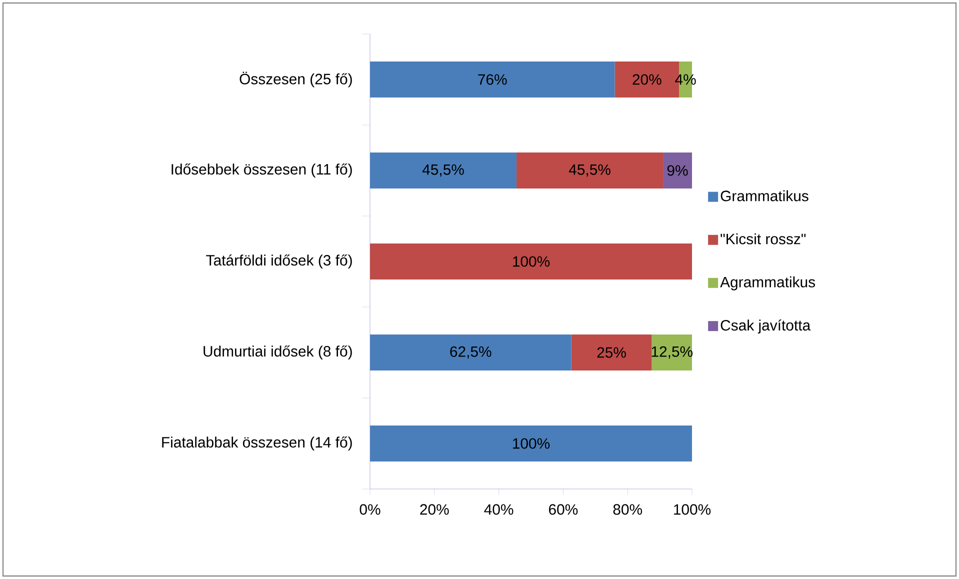 The height and width of the screenshot is (579, 959). I want to click on data-label: 9%, so click(677, 170).